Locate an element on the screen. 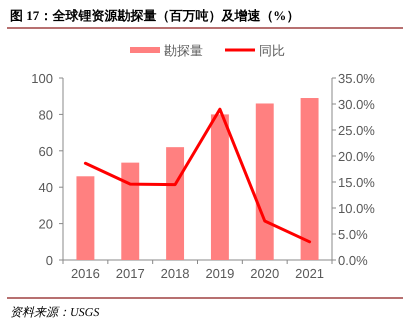 This screenshot has width=410, height=331. y-tick-label: 100 is located at coordinates (42, 78).